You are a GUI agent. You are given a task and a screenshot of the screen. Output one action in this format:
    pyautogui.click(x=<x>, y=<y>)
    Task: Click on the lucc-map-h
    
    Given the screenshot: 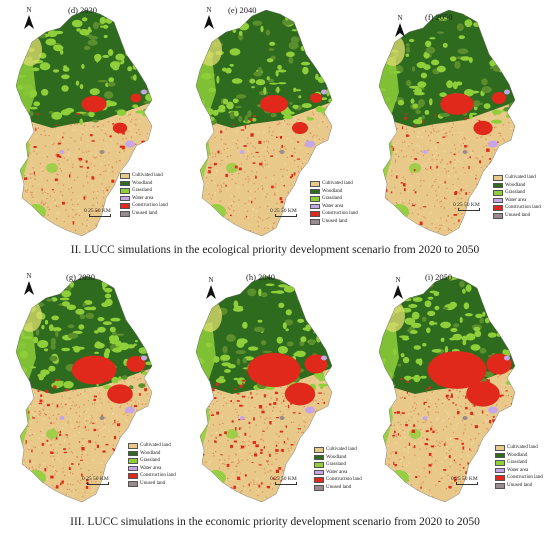 What is the action you would take?
    pyautogui.click(x=264, y=389)
    